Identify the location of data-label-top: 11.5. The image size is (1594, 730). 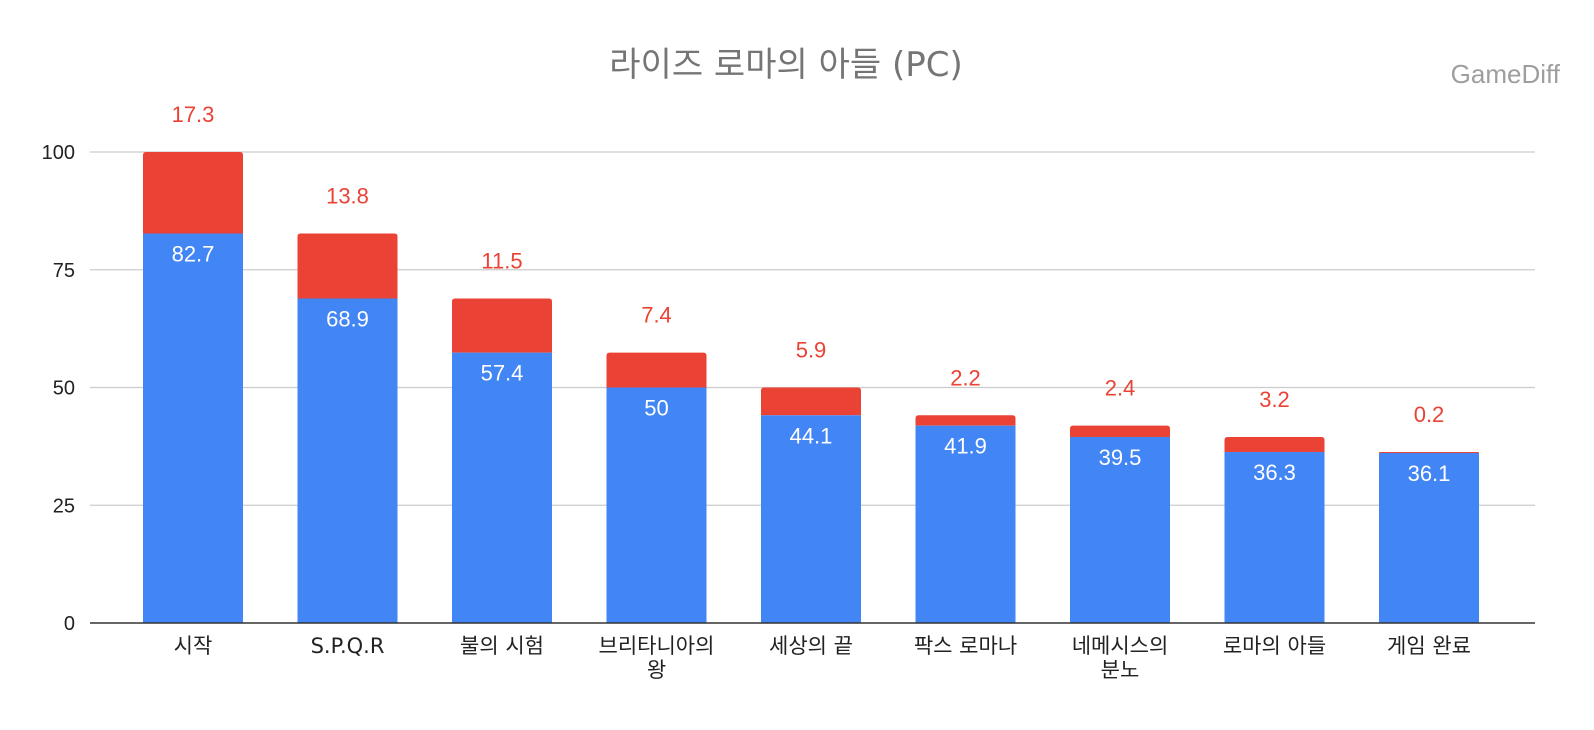
(501, 260).